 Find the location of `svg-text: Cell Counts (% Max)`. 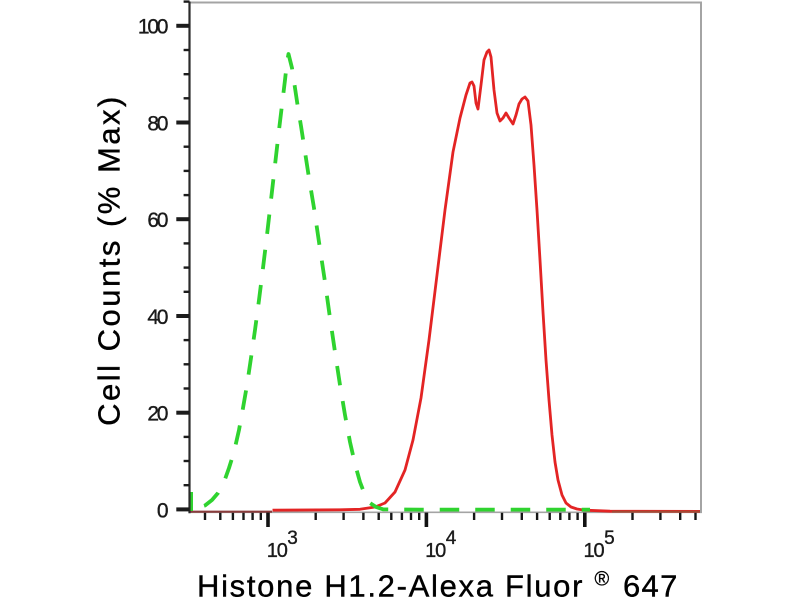

svg-text: Cell Counts (% Max) is located at coordinates (109, 260).